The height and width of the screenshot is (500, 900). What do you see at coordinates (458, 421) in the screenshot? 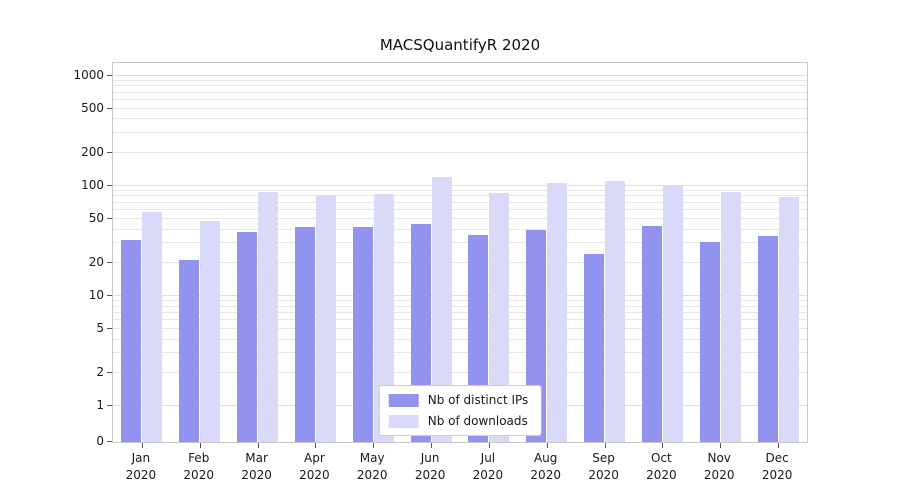
I see `legend-row: Nb of downloads` at bounding box center [458, 421].